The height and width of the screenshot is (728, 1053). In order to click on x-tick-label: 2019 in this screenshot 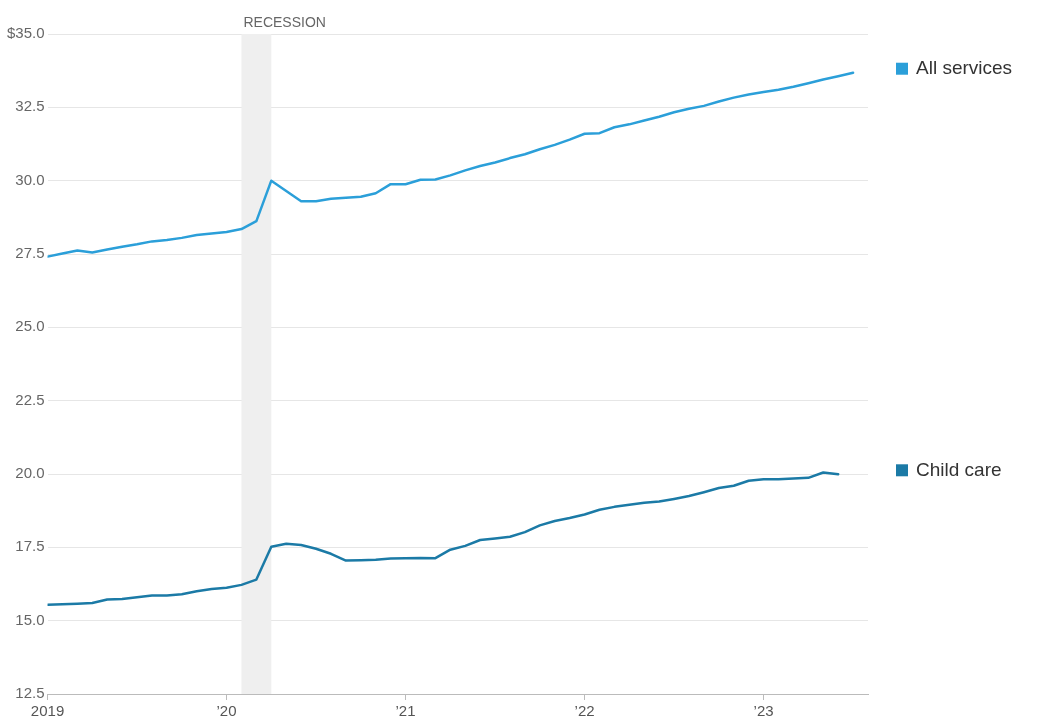, I will do `click(47, 711)`.